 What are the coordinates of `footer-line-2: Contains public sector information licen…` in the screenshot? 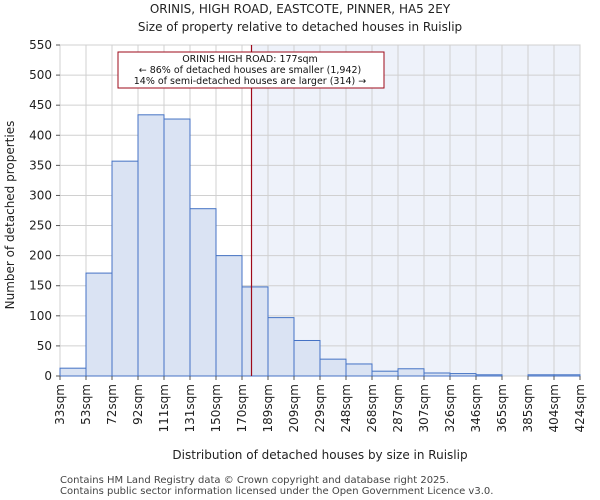 It's located at (276, 491).